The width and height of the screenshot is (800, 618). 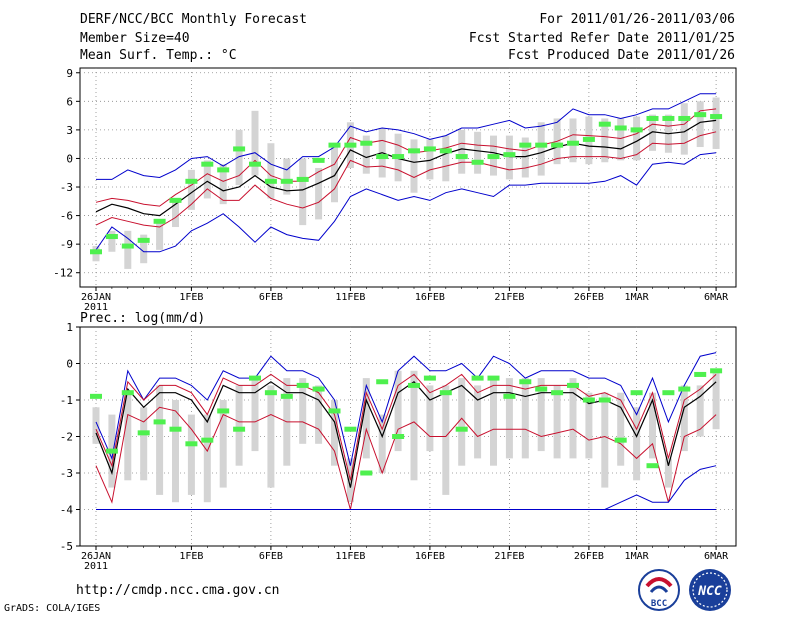 I want to click on temp-series-lower-line, so click(x=406, y=179).